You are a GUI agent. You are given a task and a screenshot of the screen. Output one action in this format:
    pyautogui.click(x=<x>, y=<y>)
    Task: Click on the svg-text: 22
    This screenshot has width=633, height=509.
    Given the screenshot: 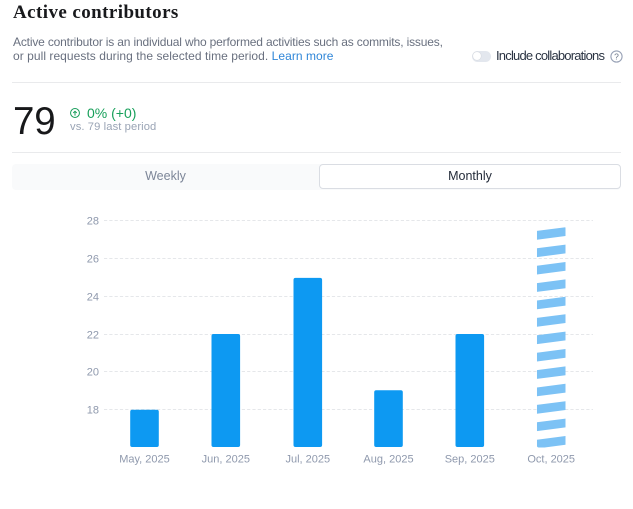 What is the action you would take?
    pyautogui.click(x=93, y=336)
    